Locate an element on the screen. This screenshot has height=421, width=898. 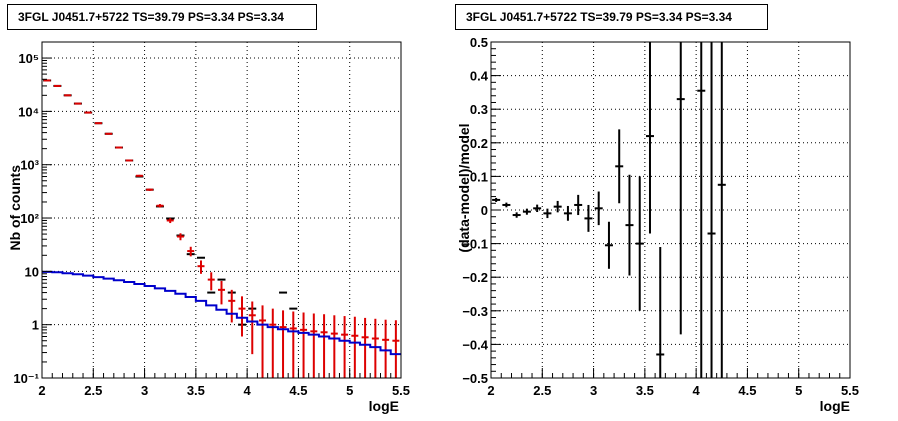
y-tick-label: −0.2 is located at coordinates (475, 277).